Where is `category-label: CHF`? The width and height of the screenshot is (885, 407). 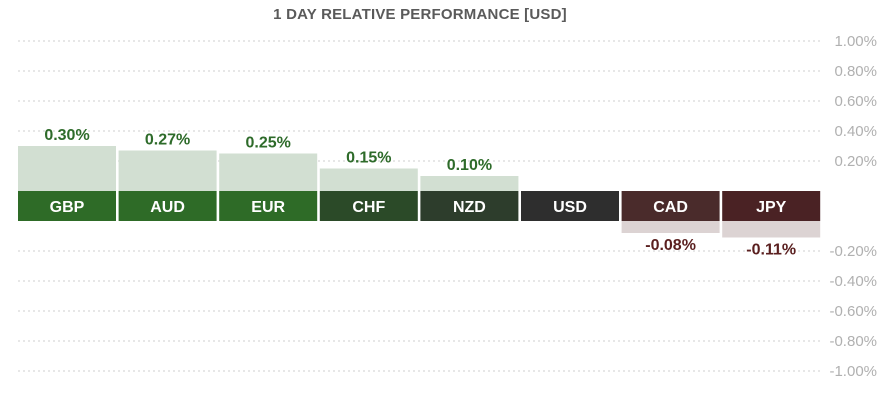
category-label: CHF is located at coordinates (368, 207).